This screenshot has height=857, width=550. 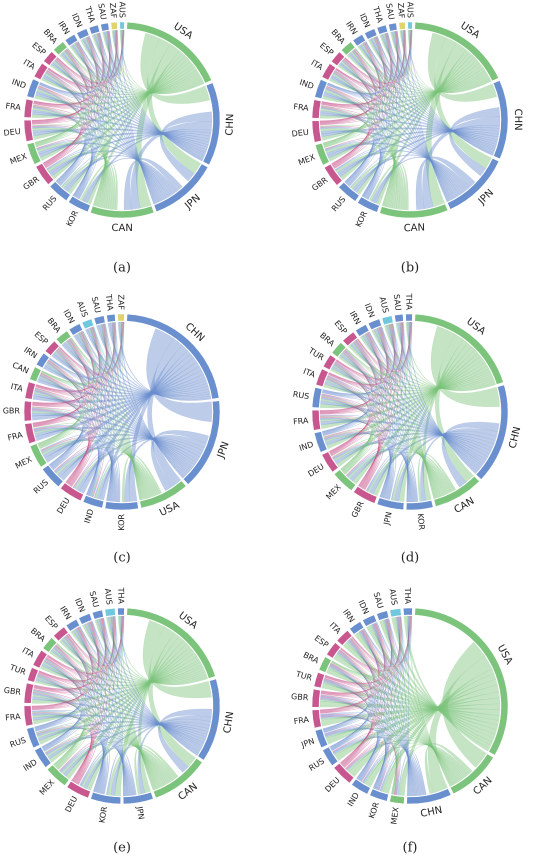 What do you see at coordinates (51, 622) in the screenshot?
I see `node-label: ESP` at bounding box center [51, 622].